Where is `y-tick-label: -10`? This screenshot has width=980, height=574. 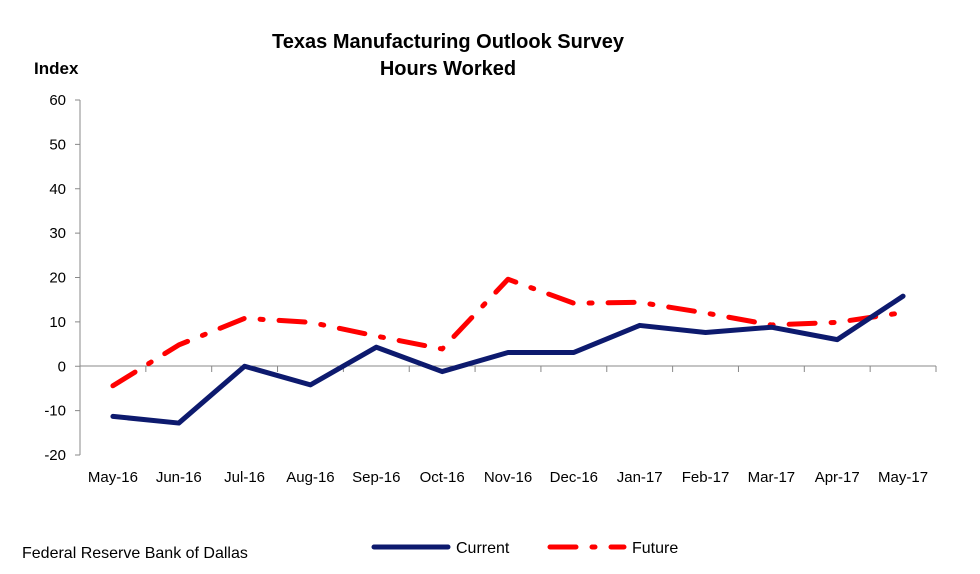
y-tick-label: -10 is located at coordinates (55, 411).